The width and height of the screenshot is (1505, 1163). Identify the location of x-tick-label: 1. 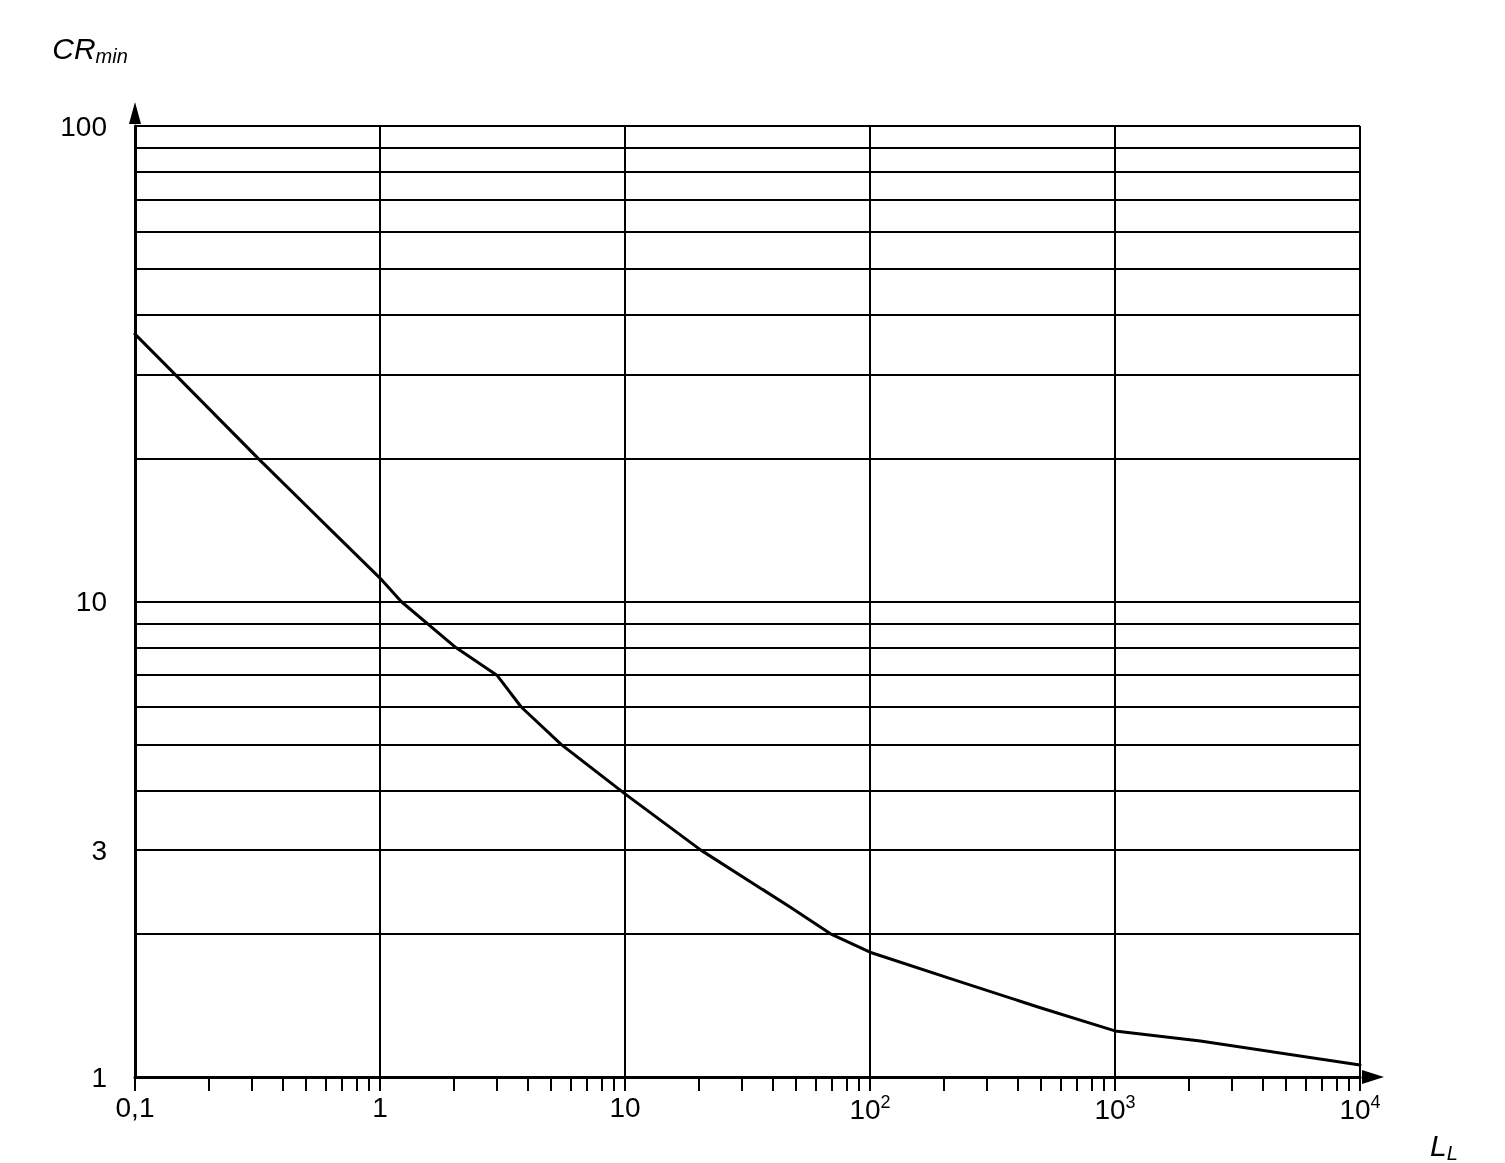
(380, 1107).